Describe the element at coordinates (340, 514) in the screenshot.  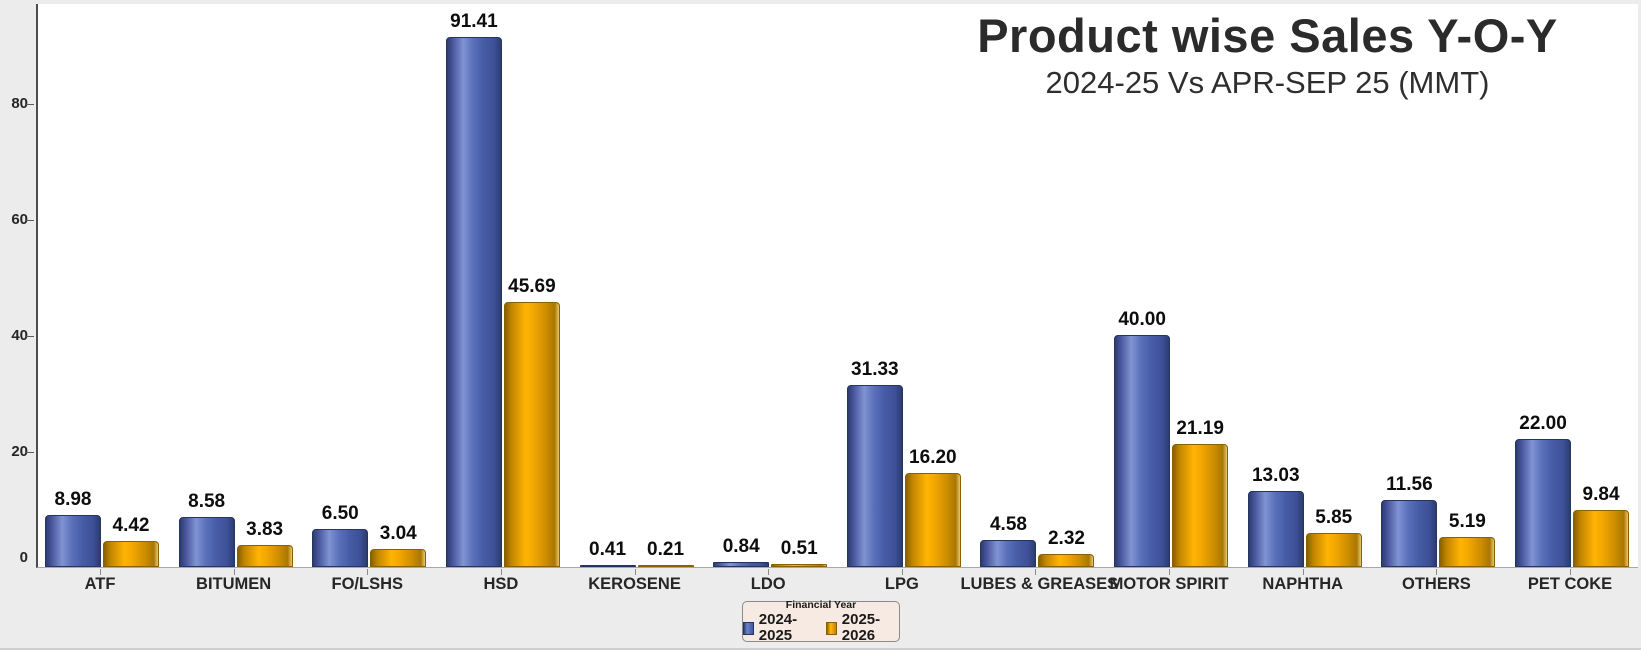
I see `value-label-2024-2025-fo-lshs: 6.50` at that location.